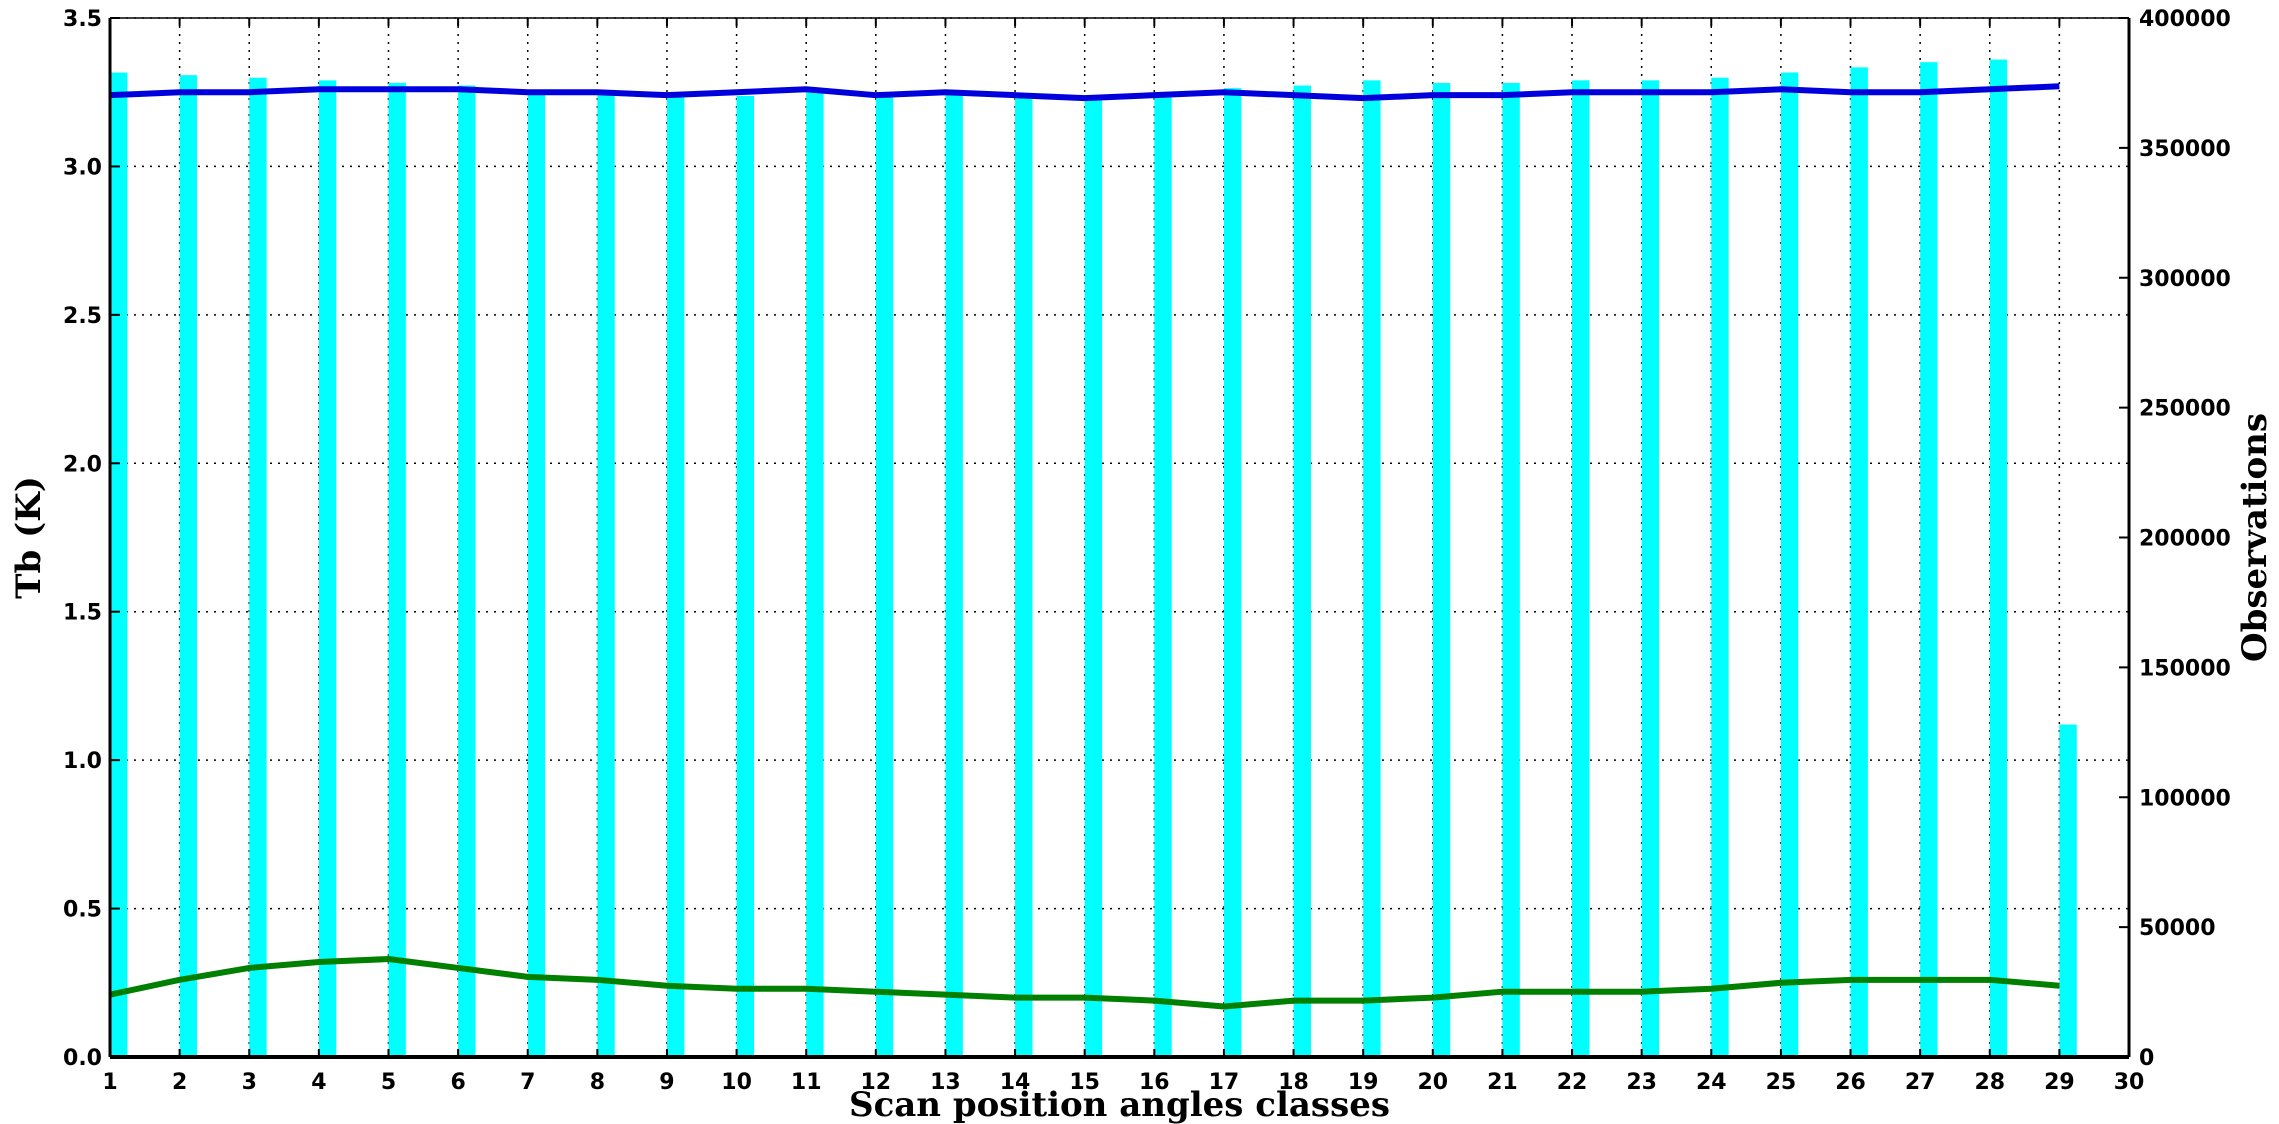 This screenshot has height=1124, width=2279. What do you see at coordinates (388, 1082) in the screenshot?
I see `x-tick-label: 5` at bounding box center [388, 1082].